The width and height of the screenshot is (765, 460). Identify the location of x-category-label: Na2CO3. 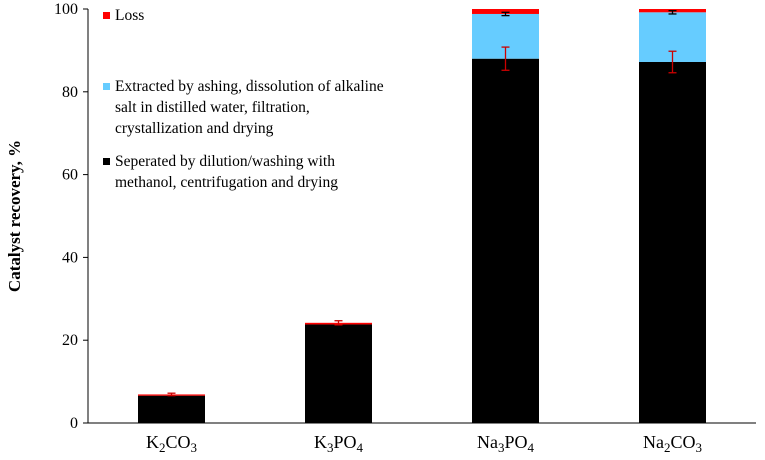
(672, 443).